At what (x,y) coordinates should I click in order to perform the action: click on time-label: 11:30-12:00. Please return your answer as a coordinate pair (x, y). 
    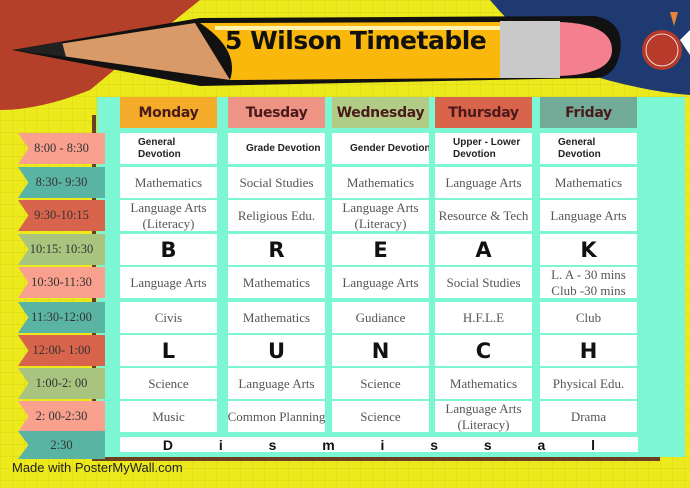
    Looking at the image, I should click on (61, 317).